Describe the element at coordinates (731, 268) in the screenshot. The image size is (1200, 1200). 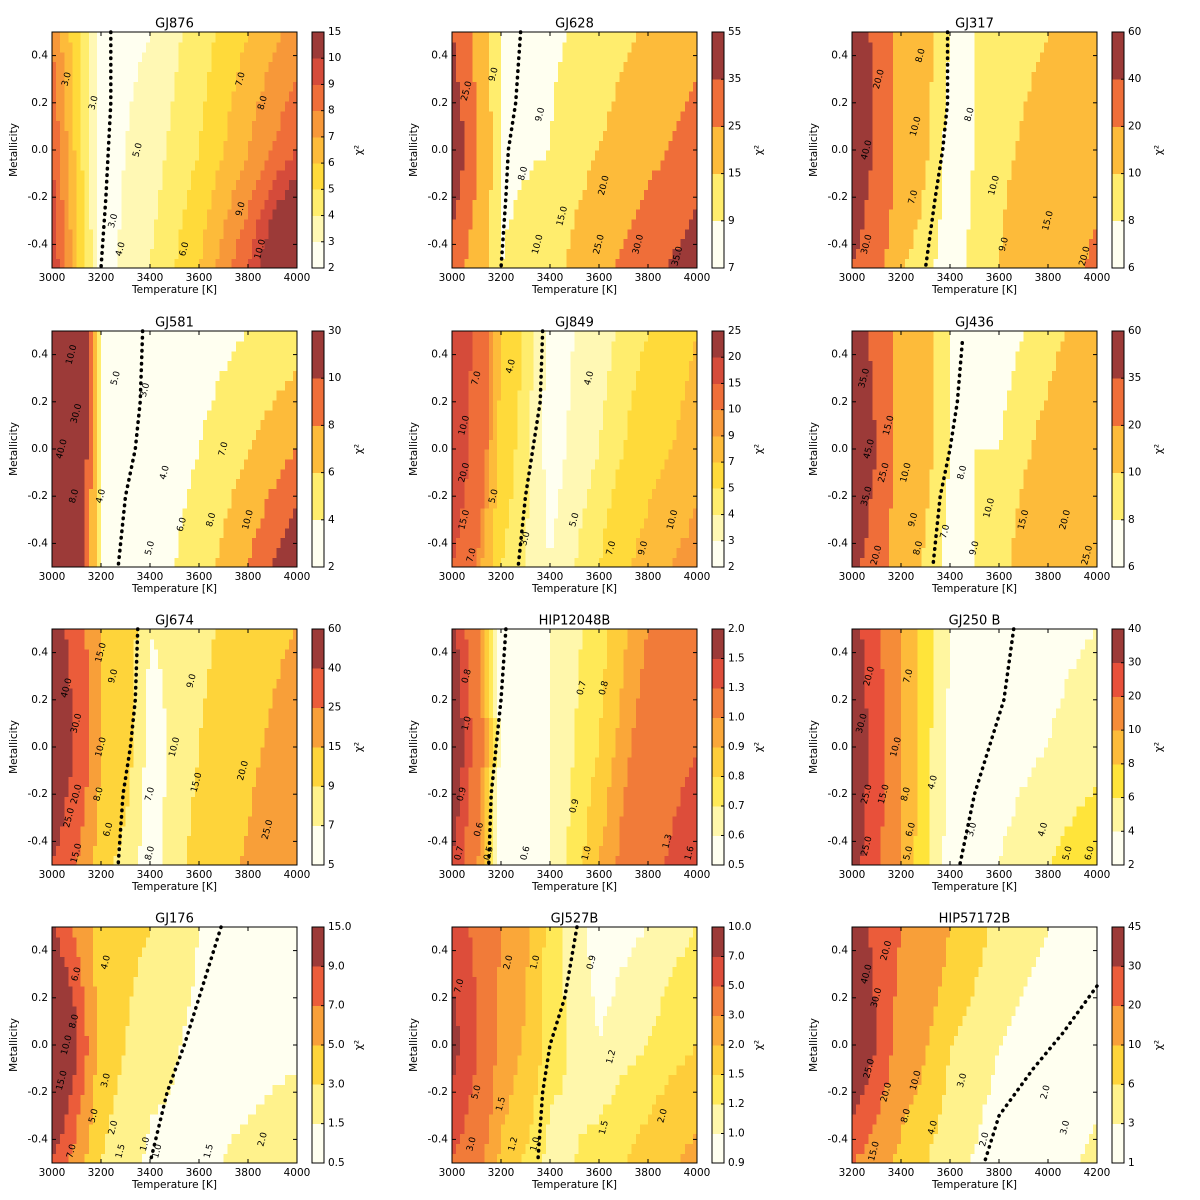
I see `colorbar-tick-label: 7` at that location.